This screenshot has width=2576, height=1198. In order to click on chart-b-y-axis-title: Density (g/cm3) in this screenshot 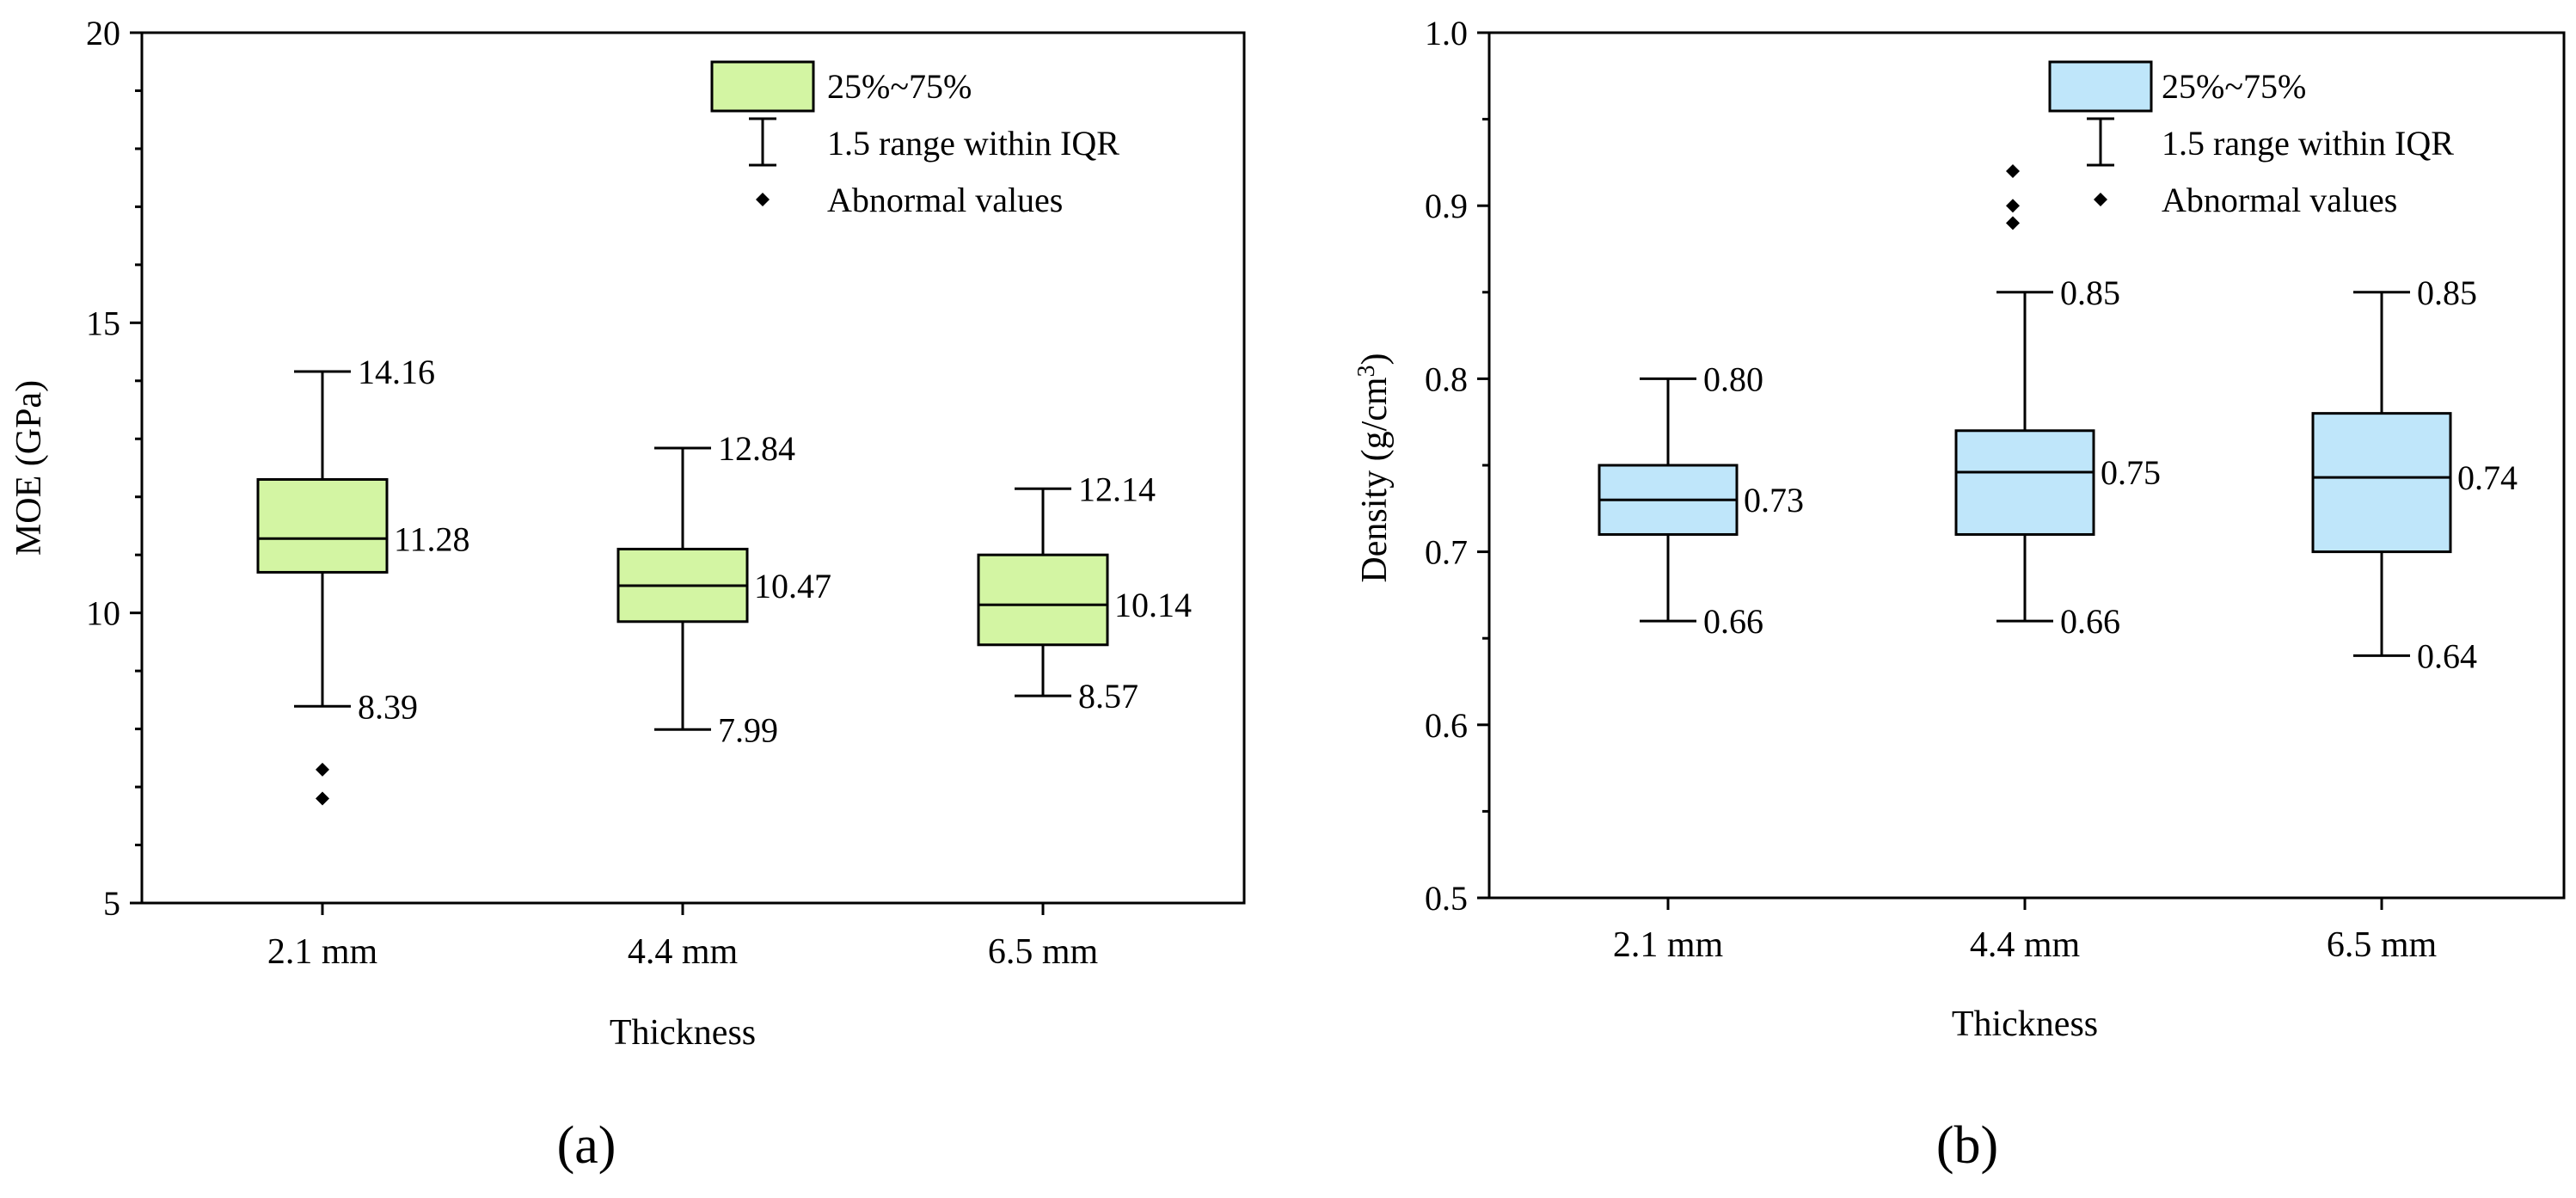, I will do `click(1374, 468)`.